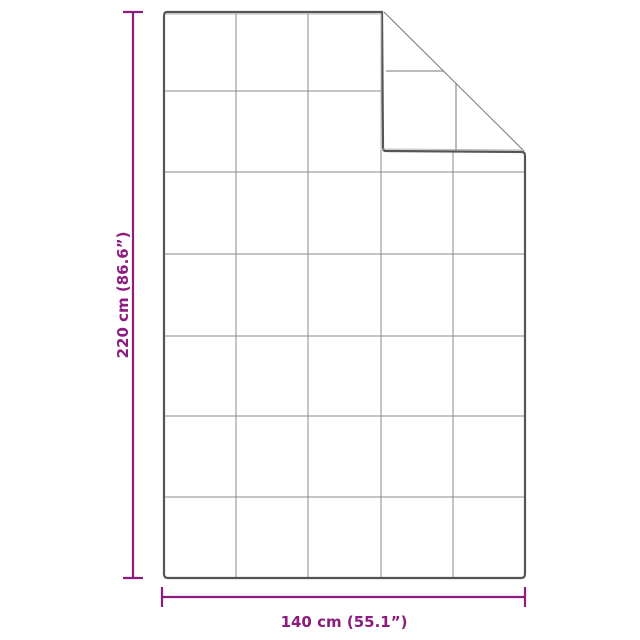  I want to click on folded-corner, so click(454, 81).